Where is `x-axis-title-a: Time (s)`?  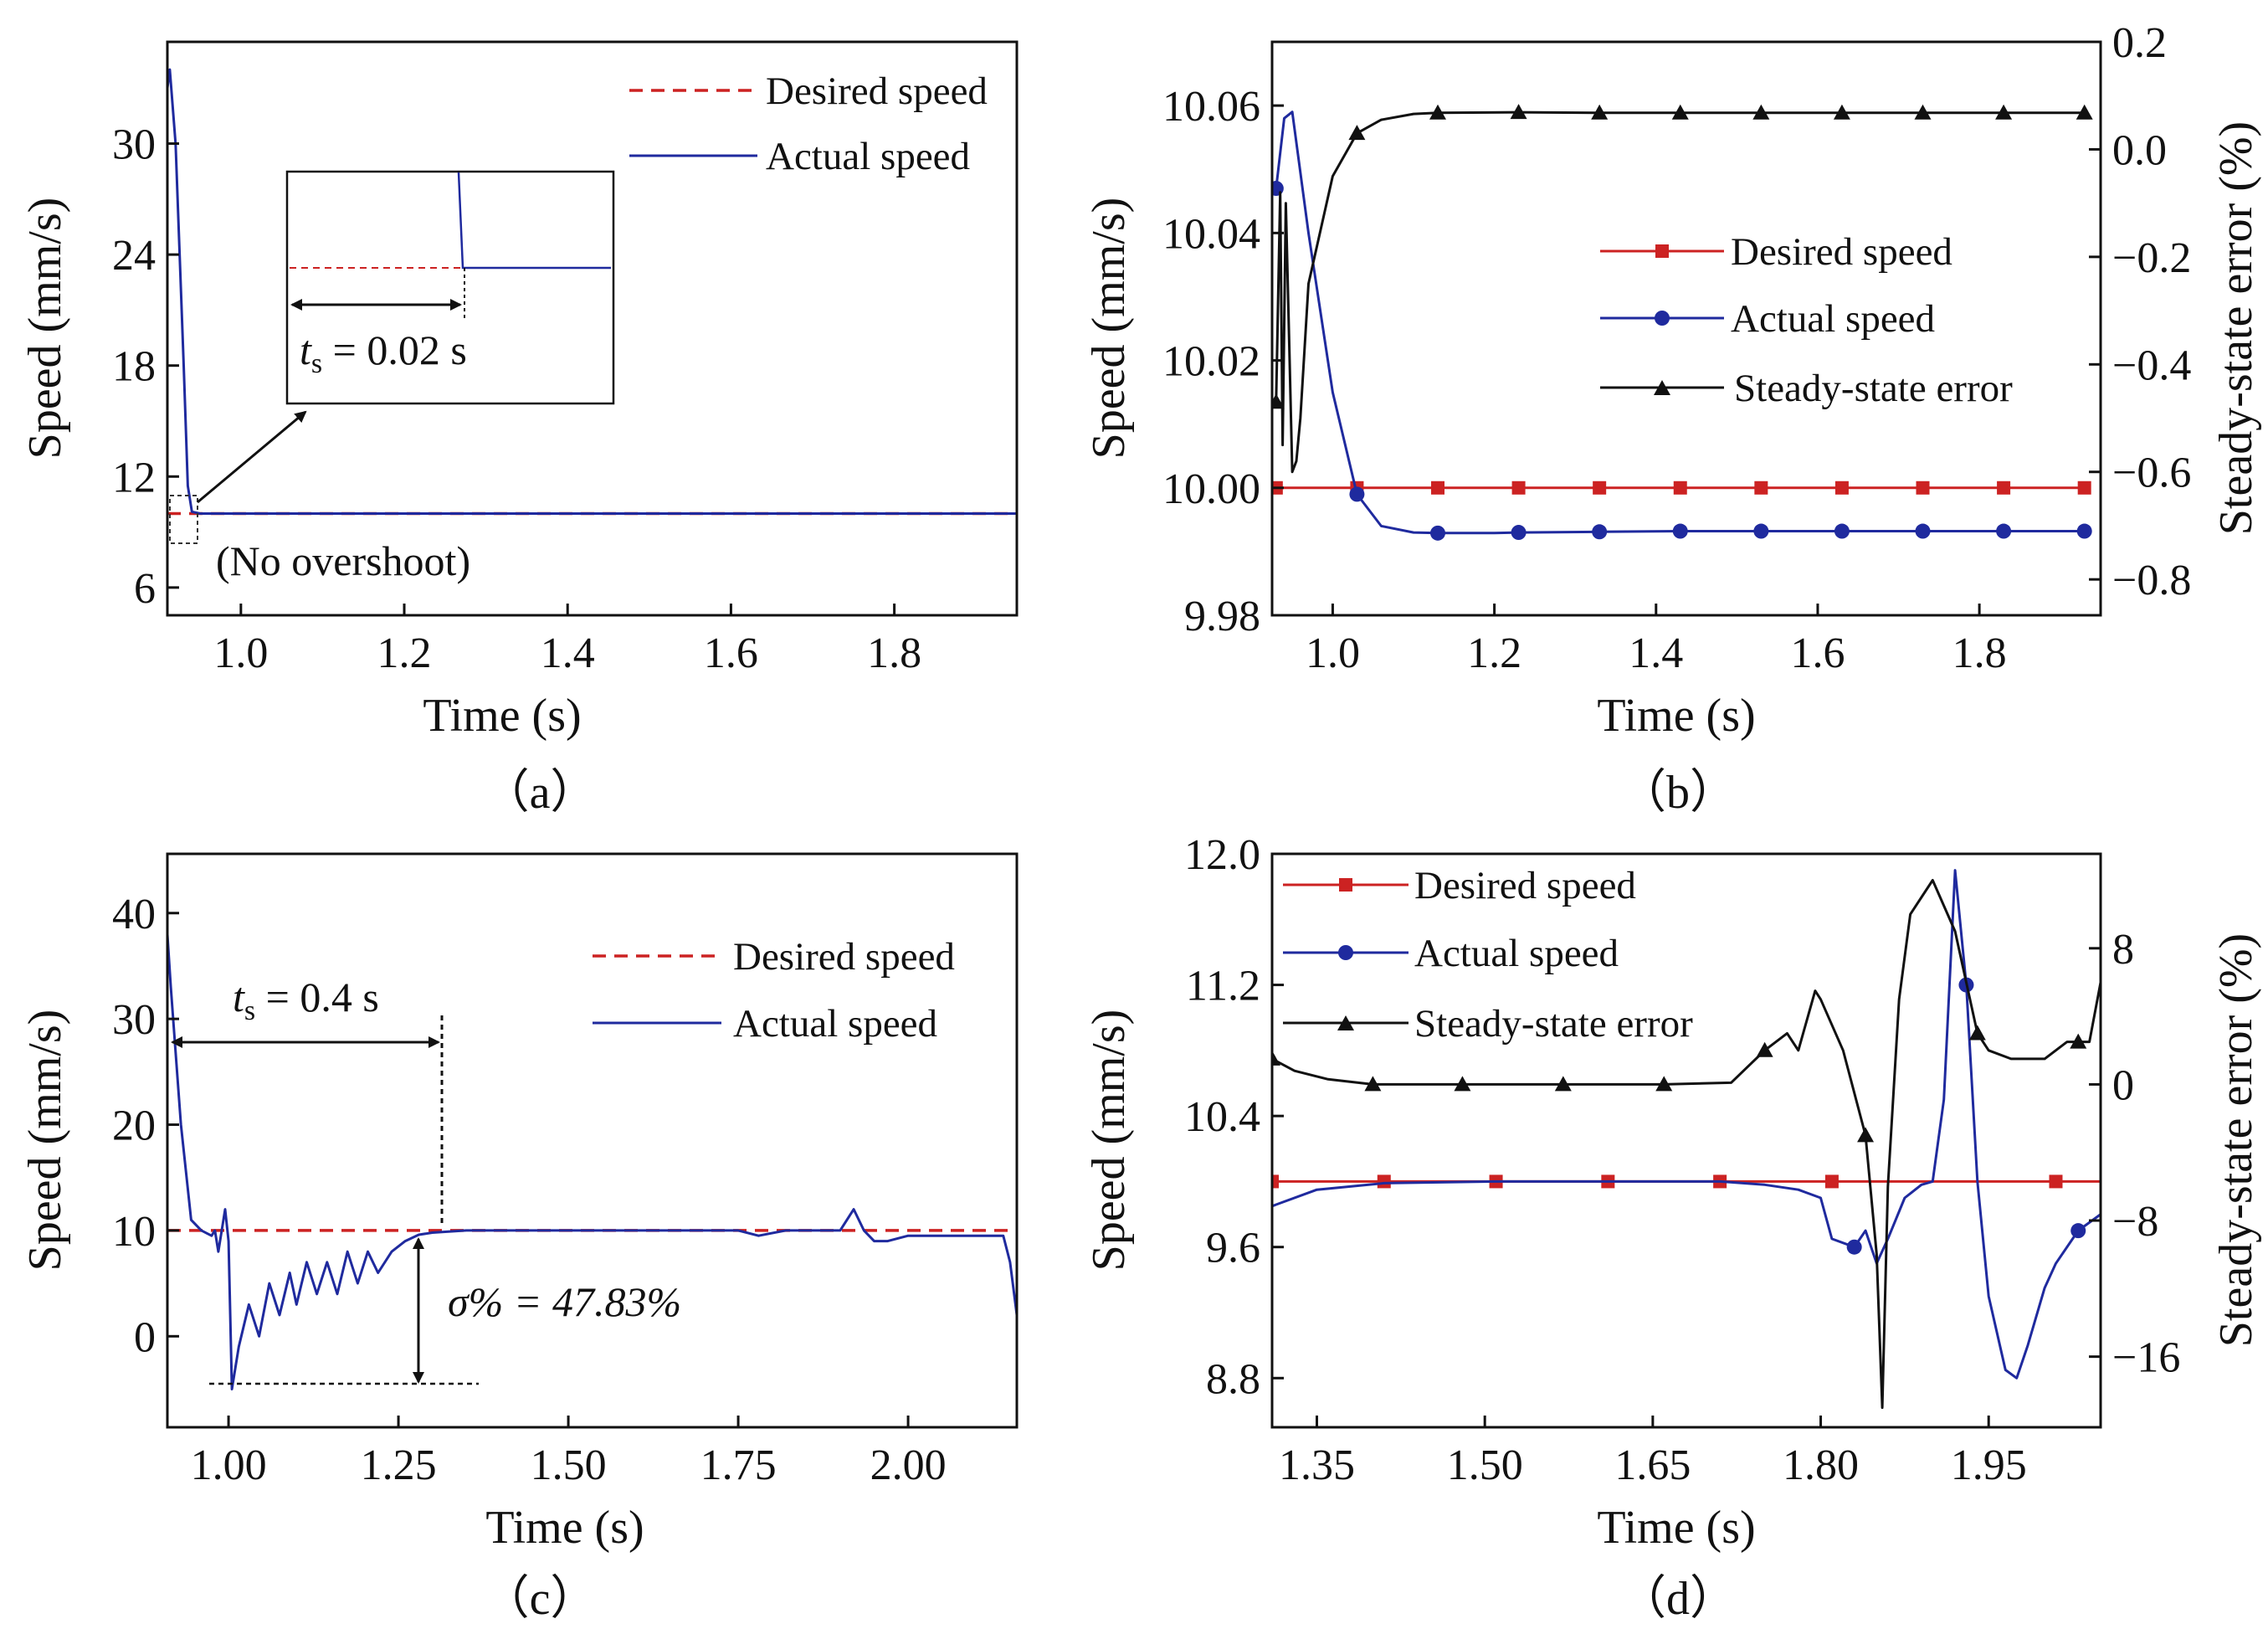 x-axis-title-a: Time (s) is located at coordinates (502, 716).